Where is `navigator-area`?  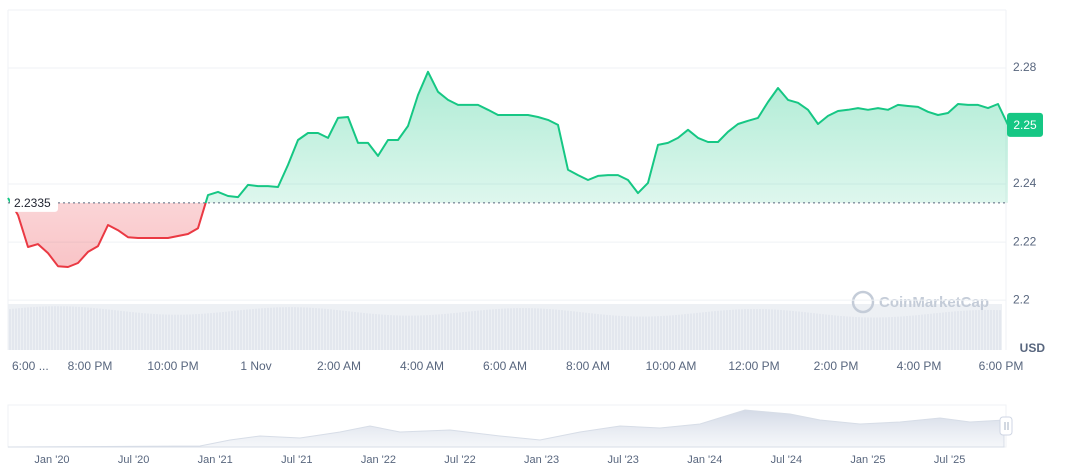 navigator-area is located at coordinates (506, 428).